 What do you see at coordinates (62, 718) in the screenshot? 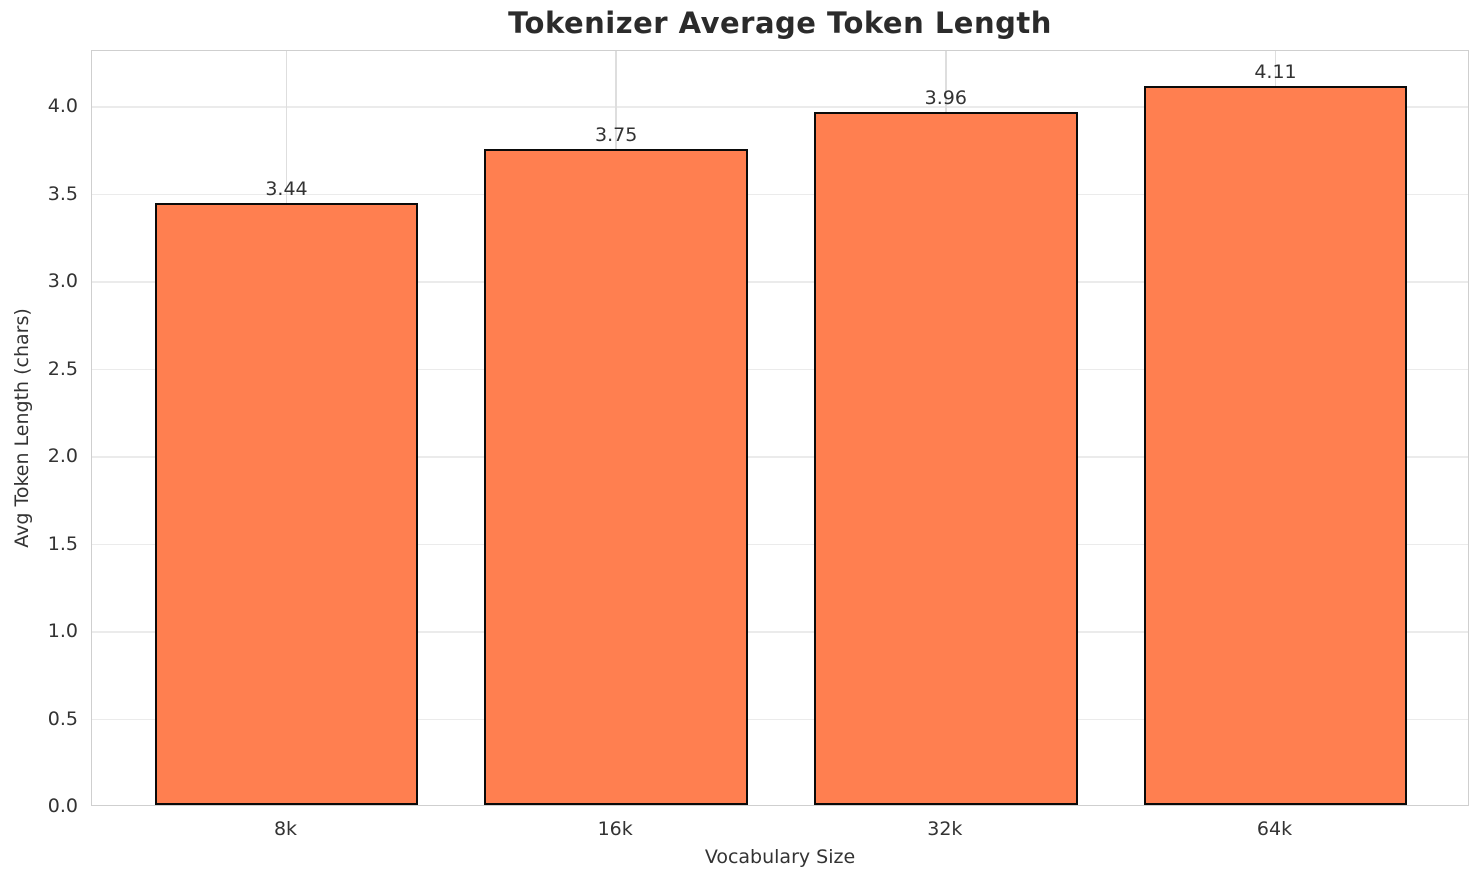
I see `y-tick-label: 0.5` at bounding box center [62, 718].